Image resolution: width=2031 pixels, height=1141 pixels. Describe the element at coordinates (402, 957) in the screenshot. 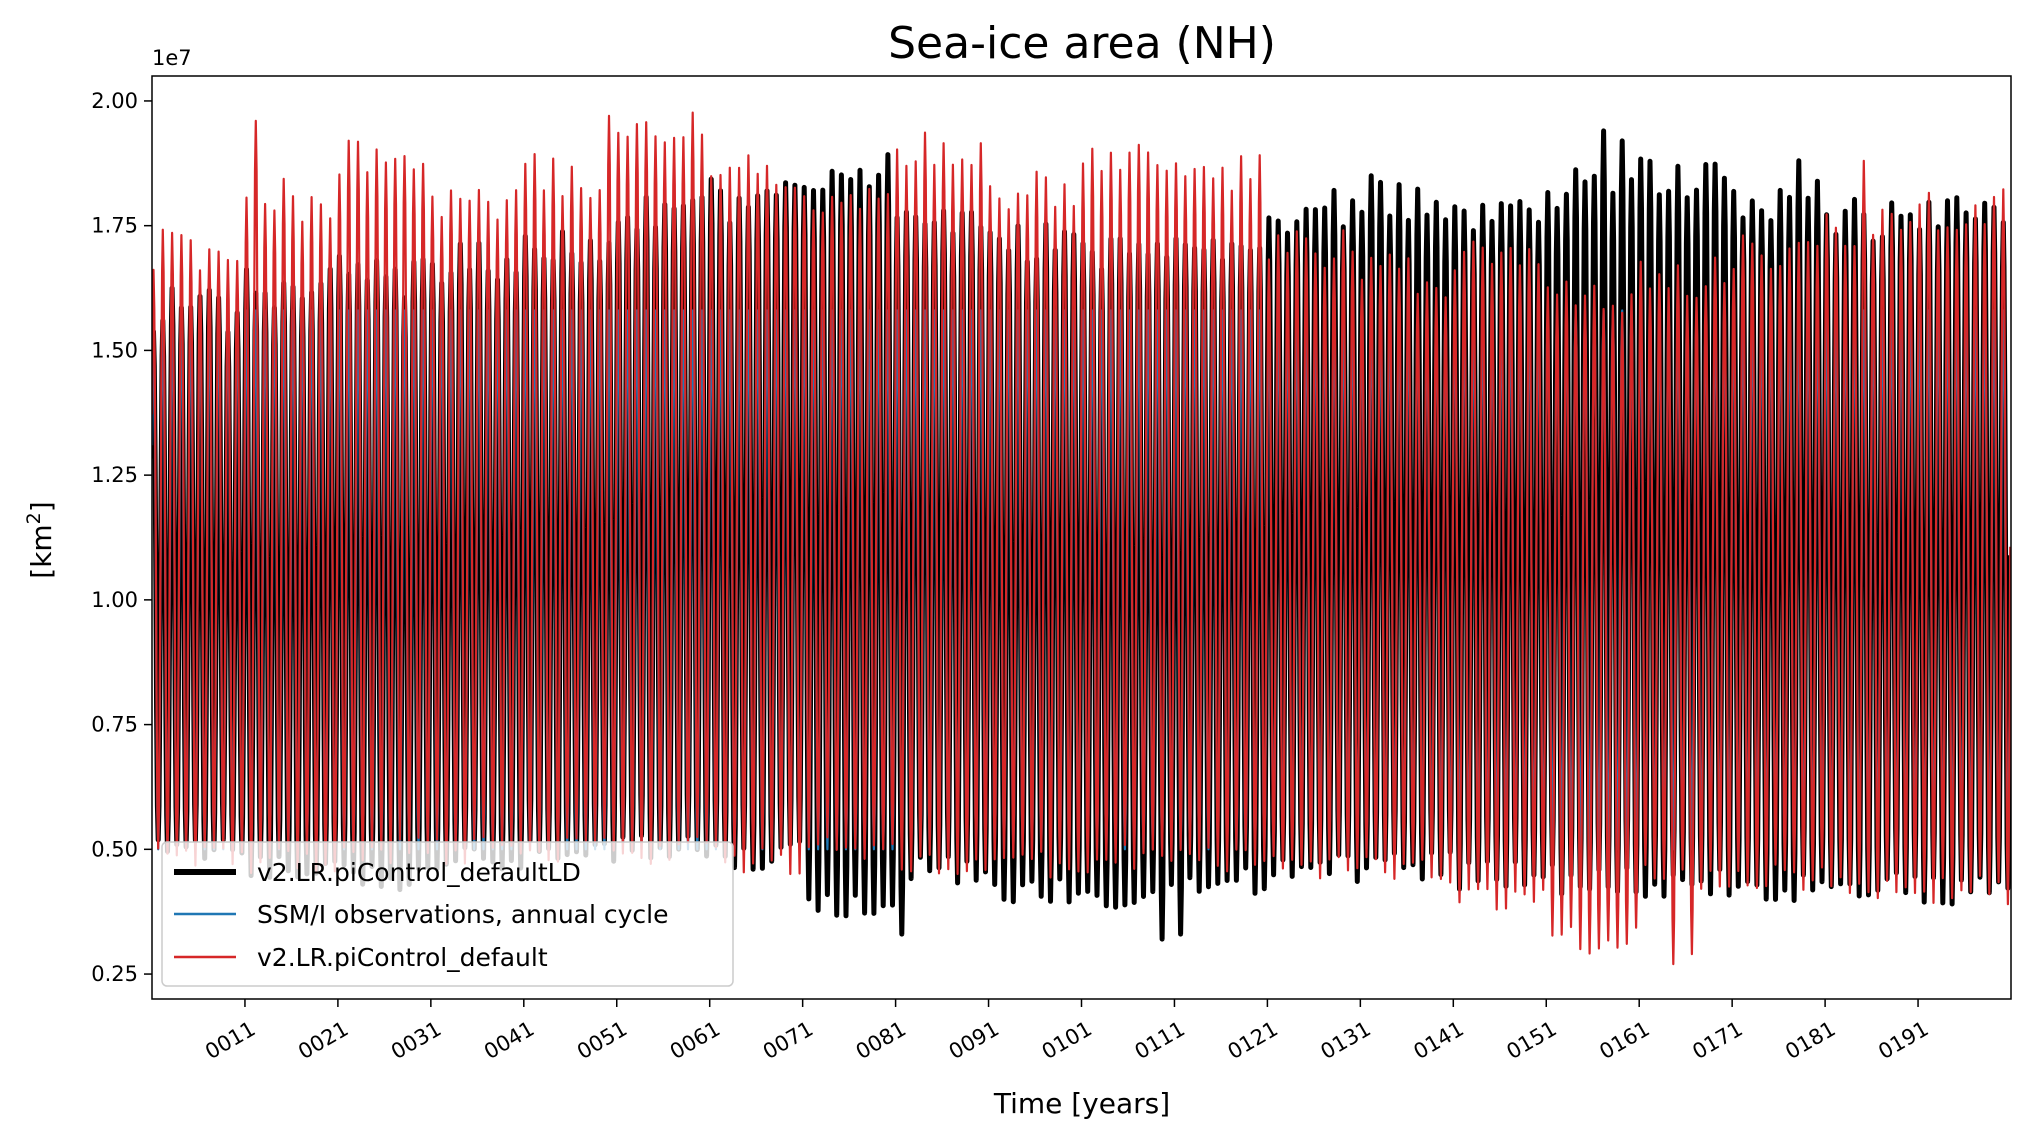

I see `legend-label-picontrol-default: v2.LR.piControl_default` at that location.